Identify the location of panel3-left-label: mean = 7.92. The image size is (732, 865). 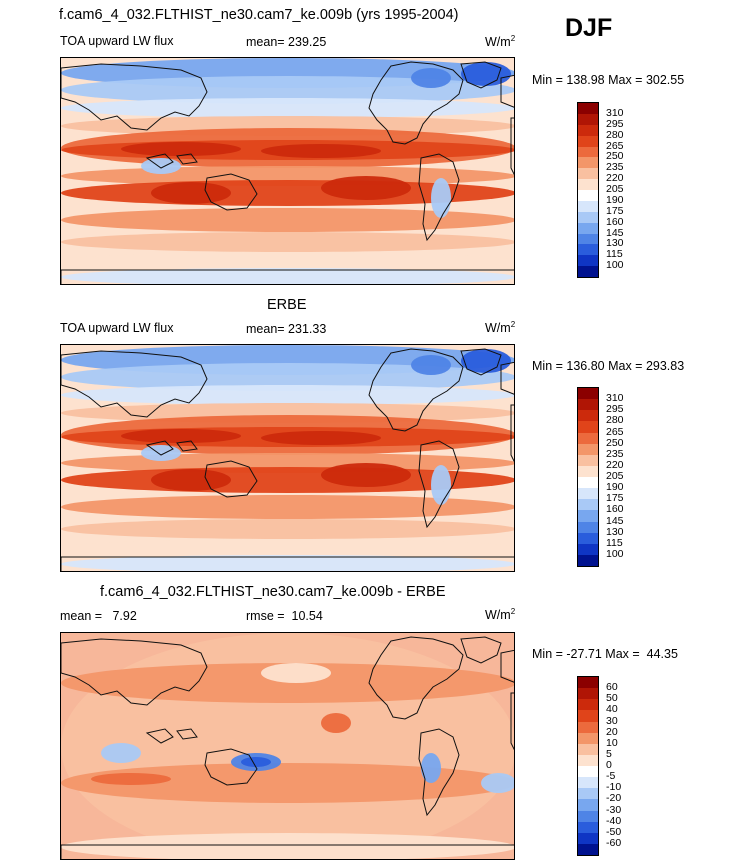
(98, 616).